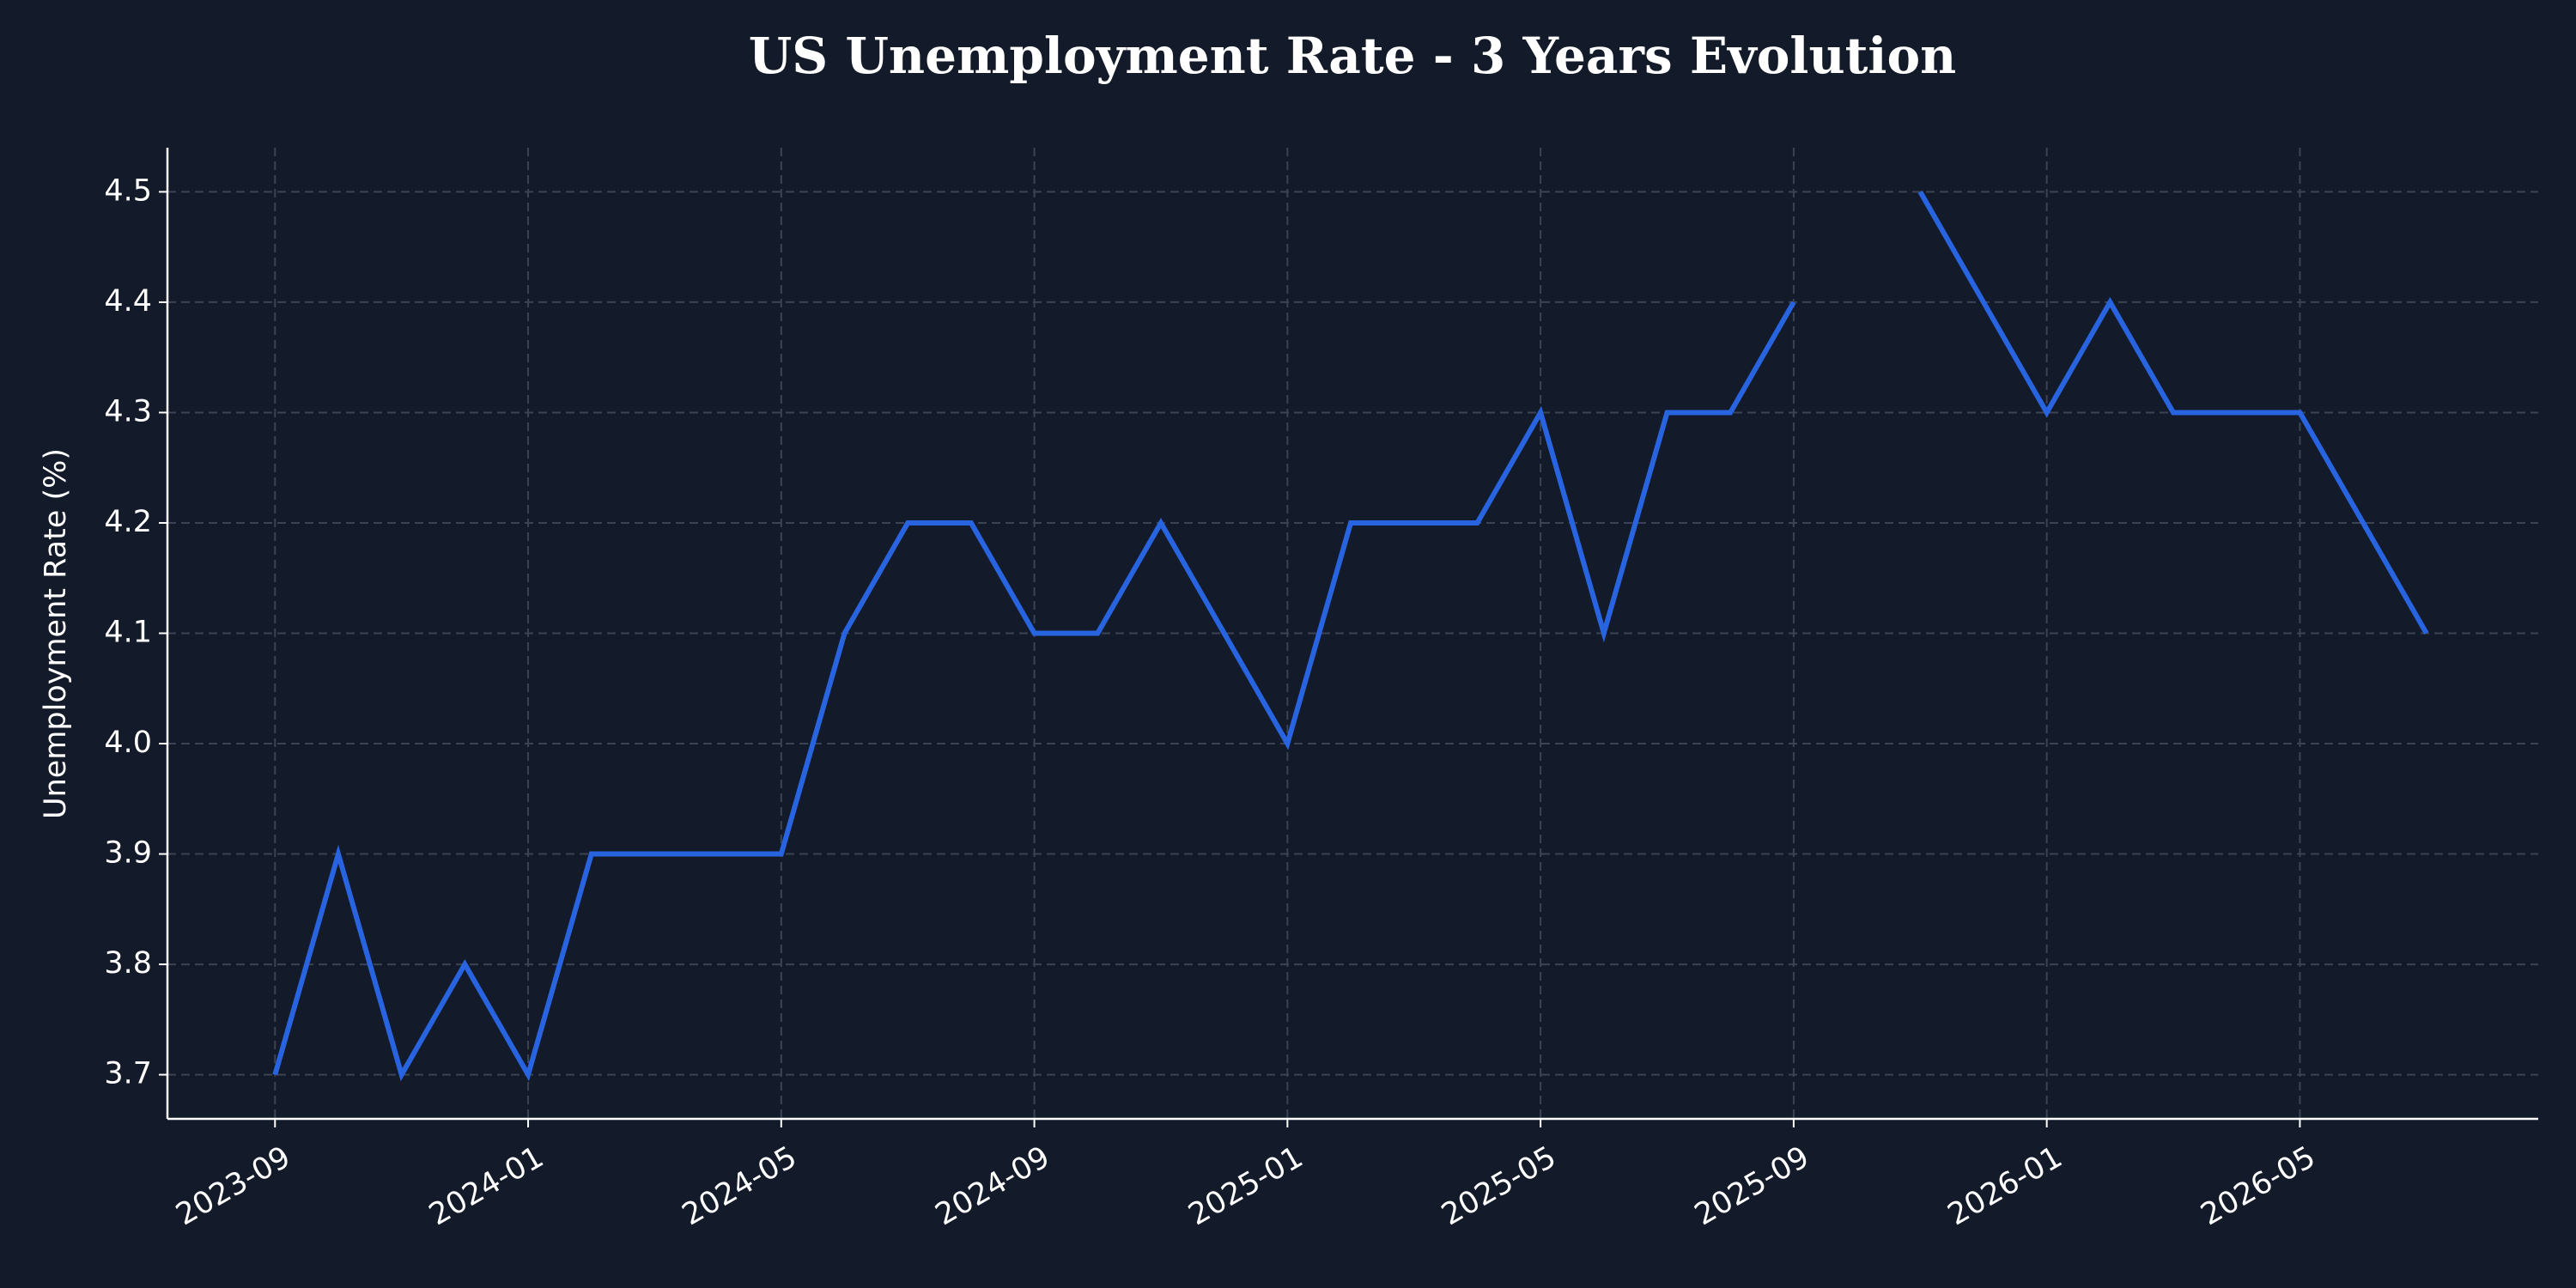 This screenshot has height=1288, width=2576. What do you see at coordinates (128, 963) in the screenshot?
I see `y-tick-label: 3.8` at bounding box center [128, 963].